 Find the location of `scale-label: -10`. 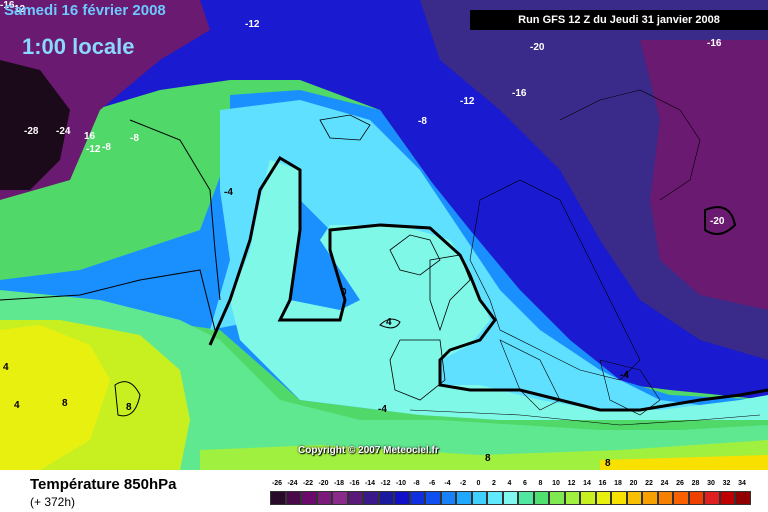

scale-label: -10 is located at coordinates (401, 483).